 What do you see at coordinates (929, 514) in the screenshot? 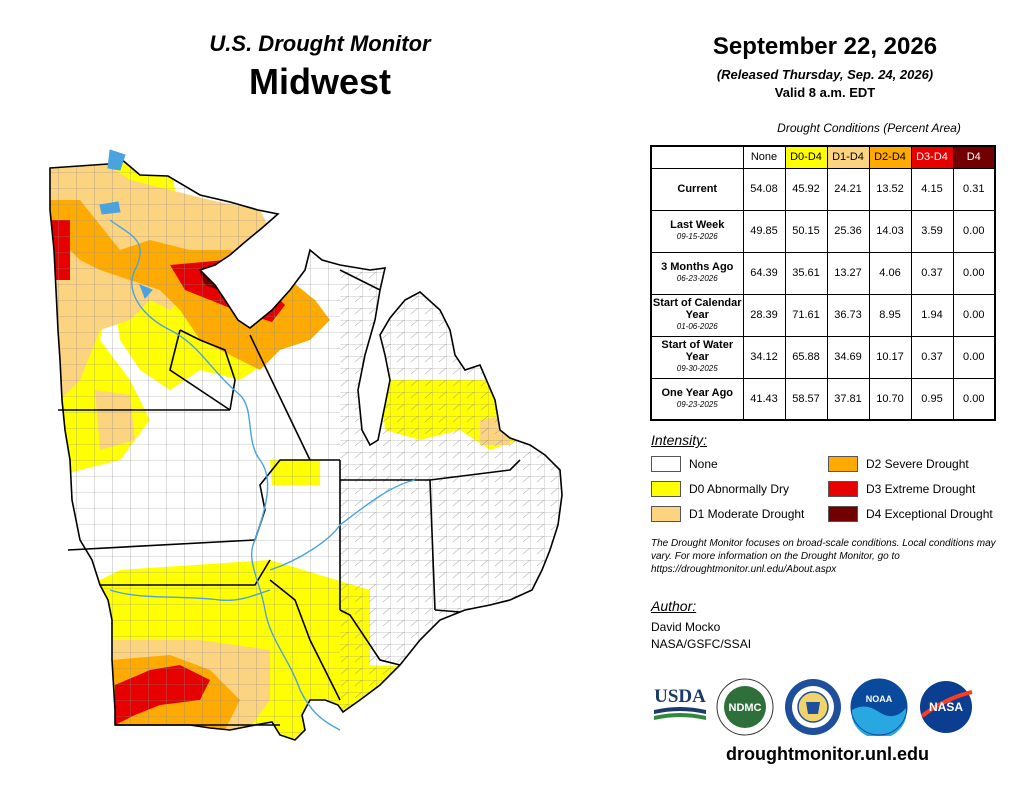
I see `legend-label: D4 Exceptional Drought` at bounding box center [929, 514].